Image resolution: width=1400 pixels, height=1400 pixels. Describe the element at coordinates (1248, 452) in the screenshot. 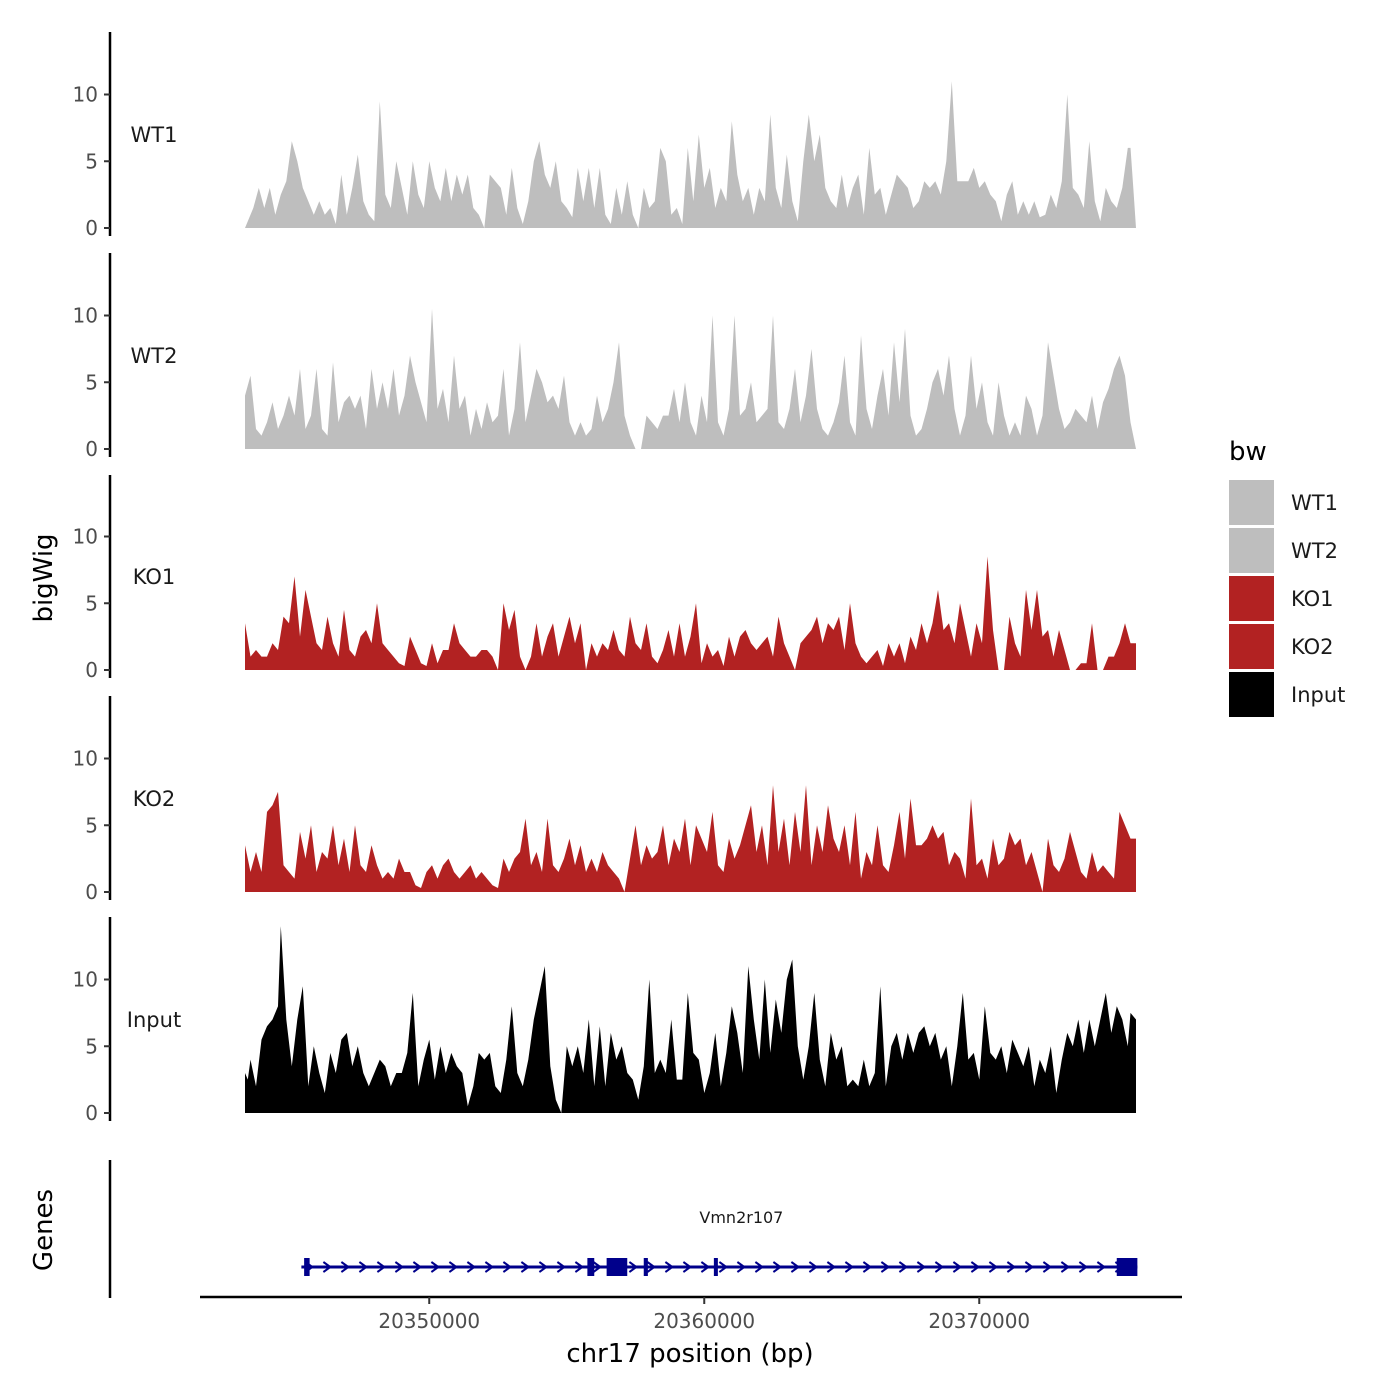

I see `legend-title: bw` at that location.